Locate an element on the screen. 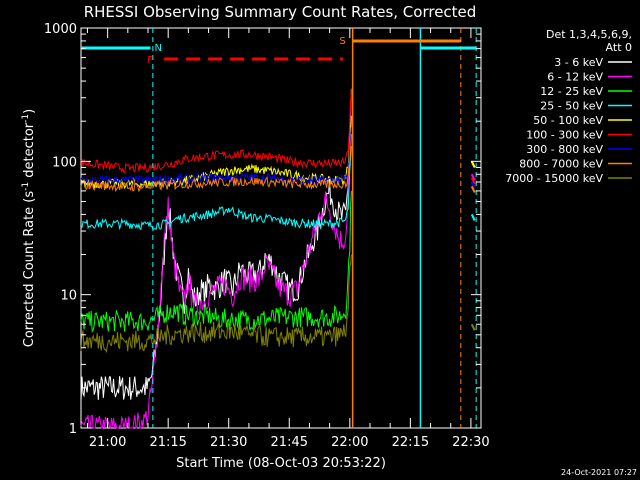 The height and width of the screenshot is (480, 640). y-tick-label-0: 1 is located at coordinates (73, 429).